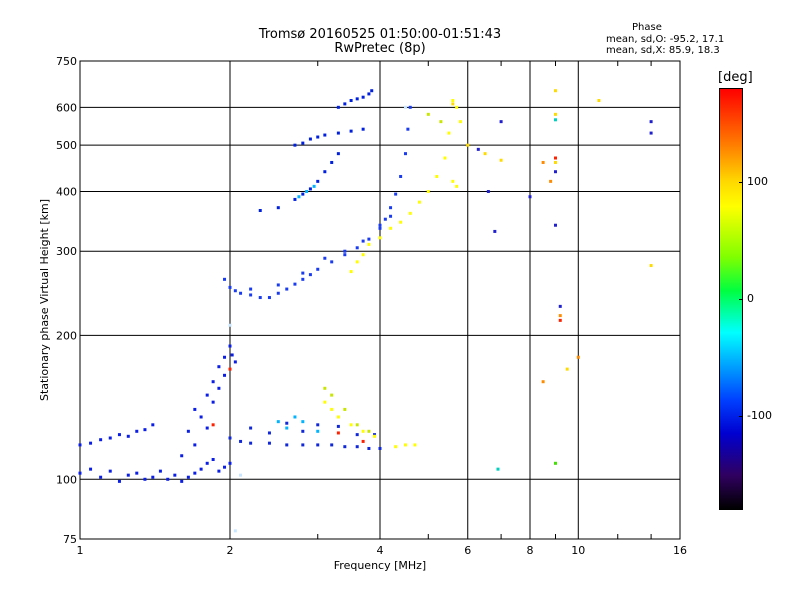 The width and height of the screenshot is (800, 600). Describe the element at coordinates (680, 550) in the screenshot. I see `x-tick-label: 16` at that location.